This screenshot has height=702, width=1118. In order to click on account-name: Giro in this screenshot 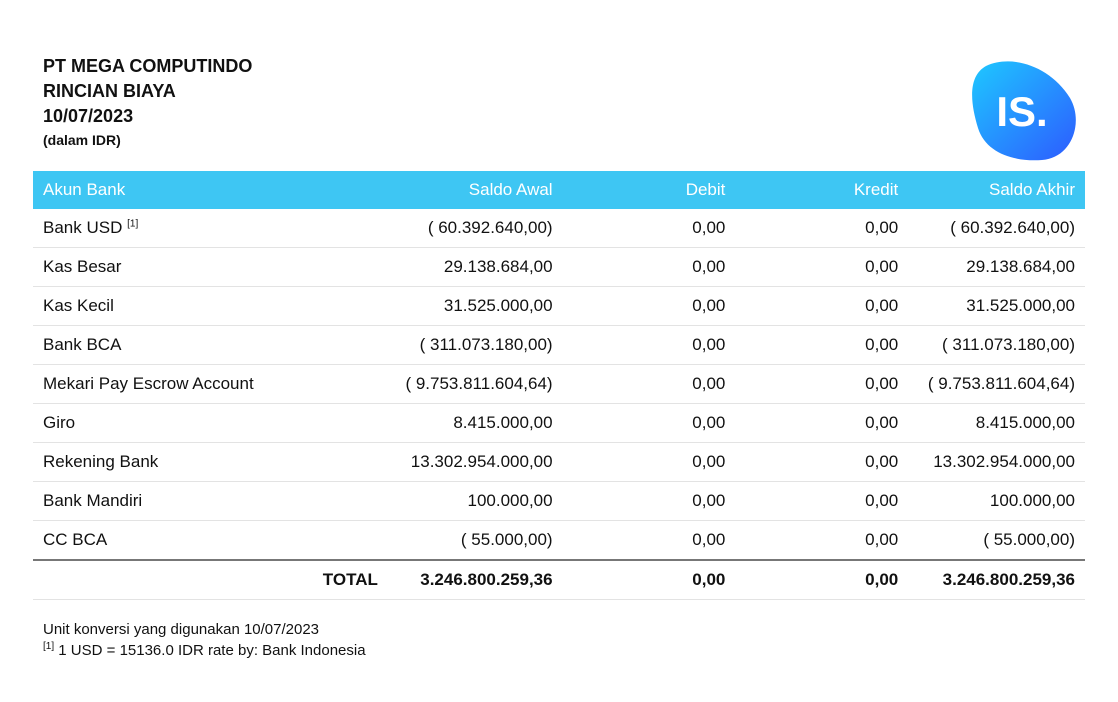, I will do `click(210, 423)`.